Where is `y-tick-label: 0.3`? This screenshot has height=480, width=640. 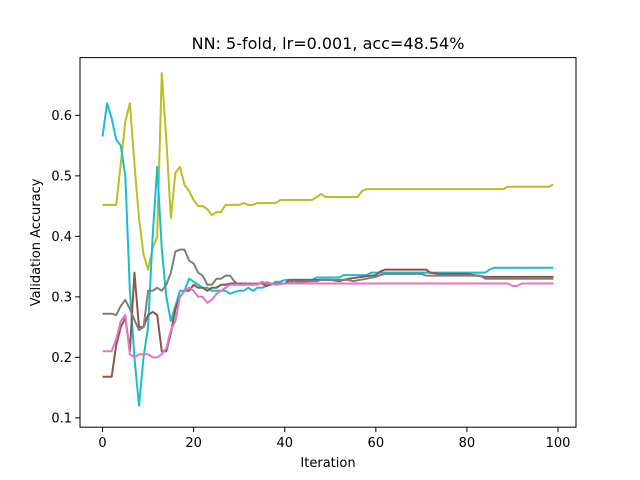
y-tick-label: 0.3 is located at coordinates (61, 297).